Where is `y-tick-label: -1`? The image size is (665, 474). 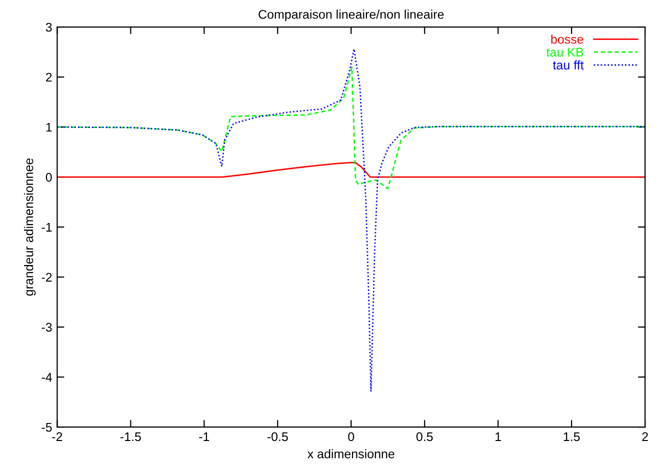
y-tick-label: -1 is located at coordinates (47, 227).